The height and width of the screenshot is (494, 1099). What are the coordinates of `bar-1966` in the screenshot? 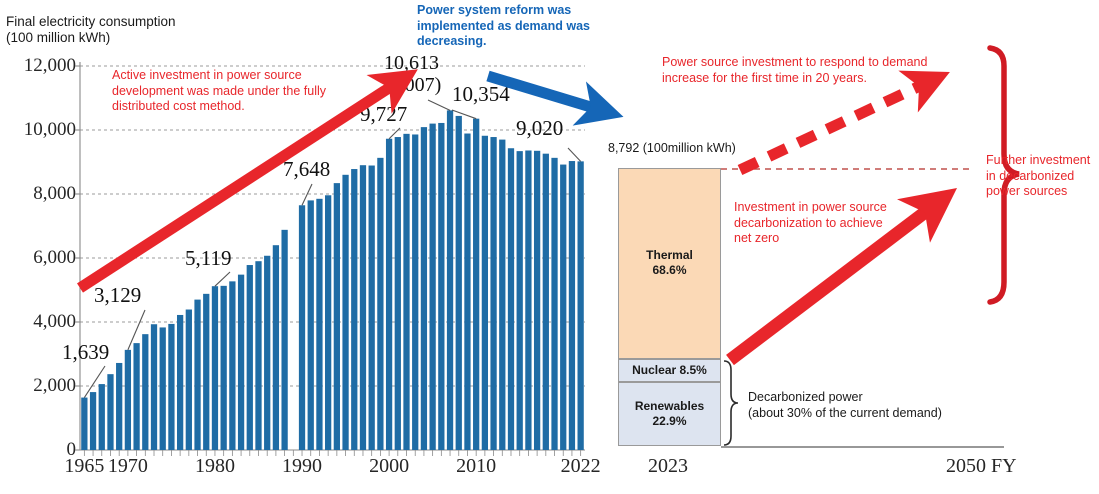 It's located at (93, 421).